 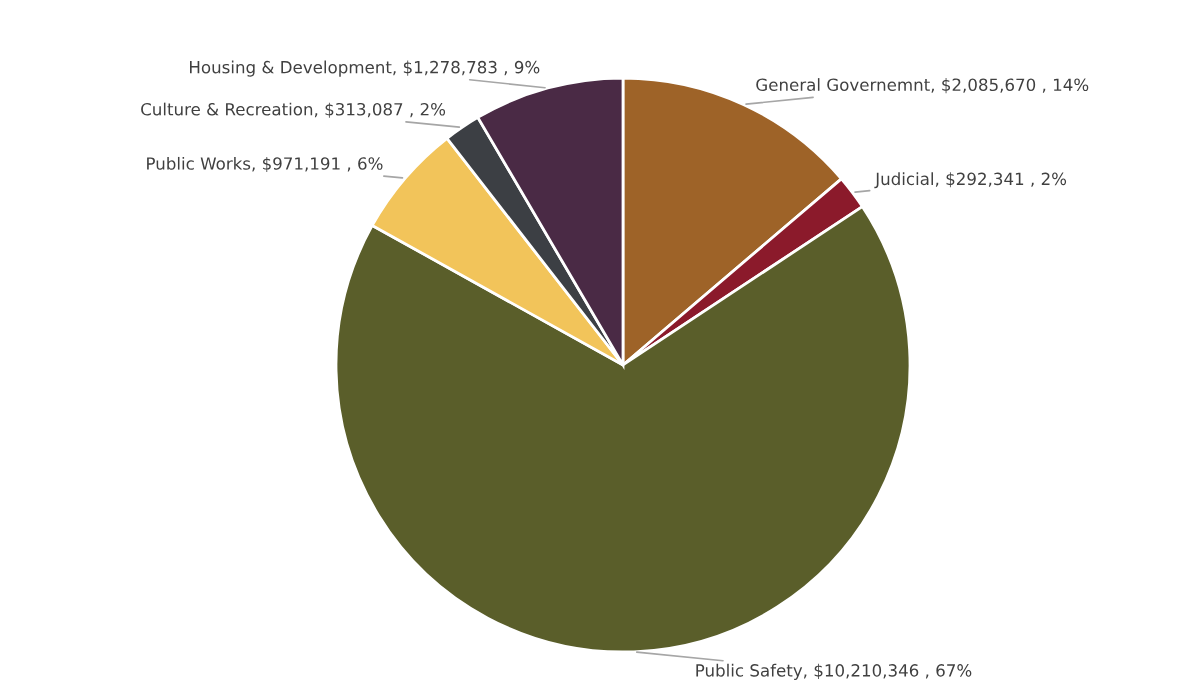 I want to click on slice-label: Public Works, $971,191 , 6%, so click(x=265, y=164).